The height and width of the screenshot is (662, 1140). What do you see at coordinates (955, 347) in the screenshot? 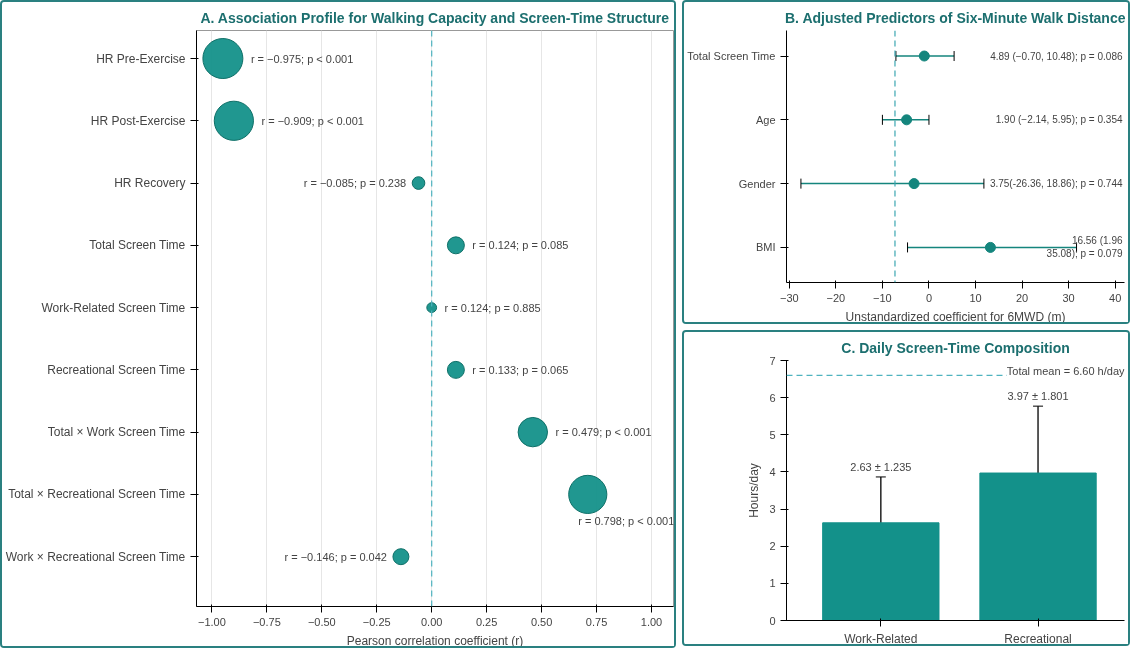
I see `chart-title: C. Daily Screen-Time Composition` at bounding box center [955, 347].